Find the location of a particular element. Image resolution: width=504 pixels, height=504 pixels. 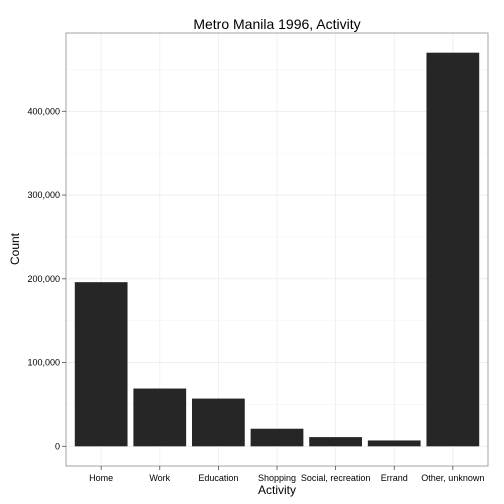

x-tick-label: Home is located at coordinates (101, 478).